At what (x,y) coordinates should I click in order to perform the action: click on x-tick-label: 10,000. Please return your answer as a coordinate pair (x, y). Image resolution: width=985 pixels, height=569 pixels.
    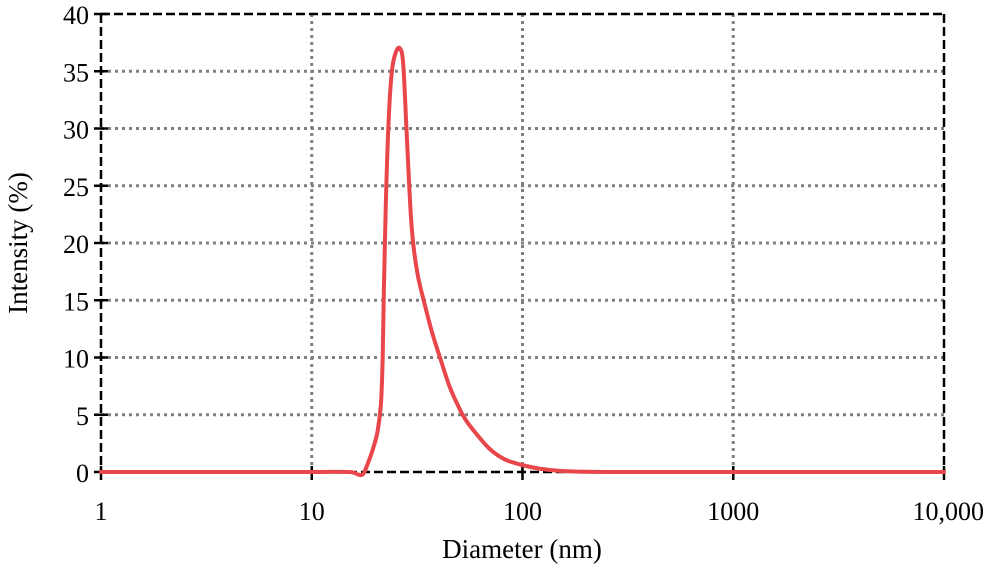
    Looking at the image, I should click on (949, 511).